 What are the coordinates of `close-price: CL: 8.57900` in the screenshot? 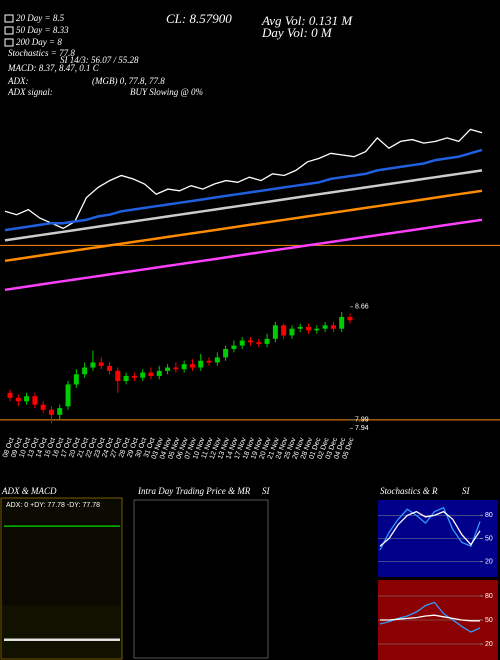 It's located at (199, 18).